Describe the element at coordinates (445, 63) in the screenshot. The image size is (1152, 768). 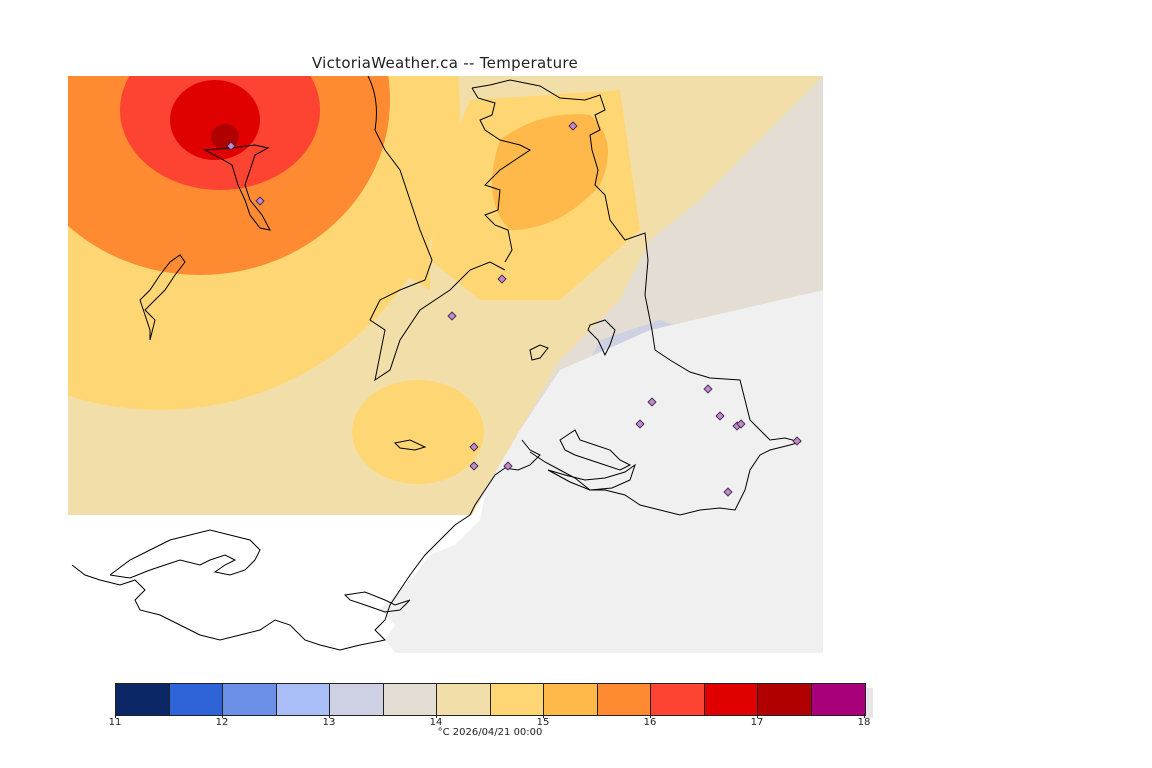
I see `map-title: VictoriaWeather.ca -- Temperature` at that location.